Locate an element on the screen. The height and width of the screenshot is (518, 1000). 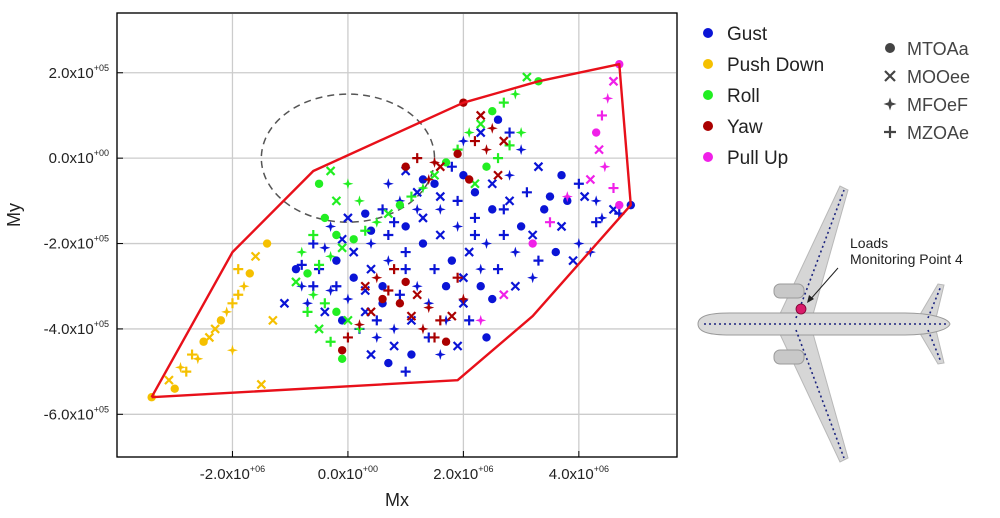
y-tick-exponent: +00 is located at coordinates (101, 153).